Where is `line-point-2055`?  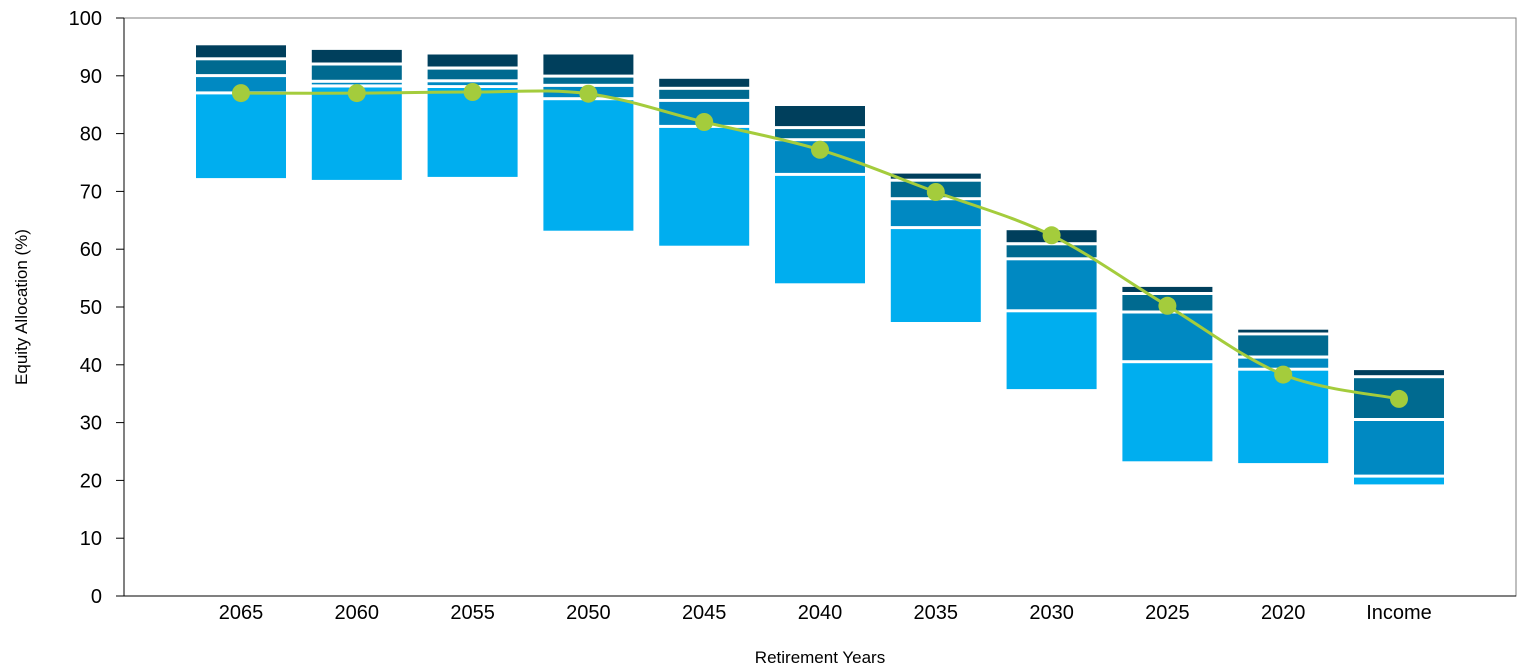
line-point-2055 is located at coordinates (472, 92).